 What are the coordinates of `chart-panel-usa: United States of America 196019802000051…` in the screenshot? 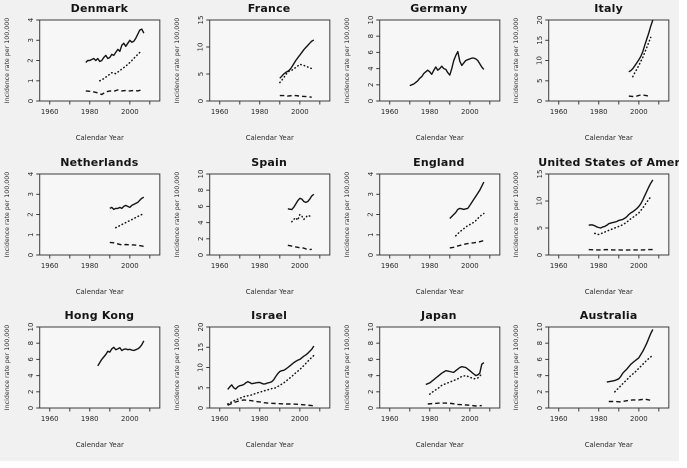 It's located at (594, 231).